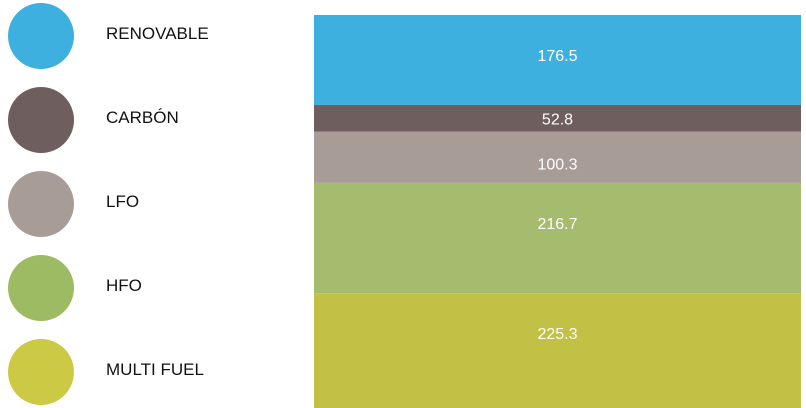 Image resolution: width=806 pixels, height=408 pixels. Describe the element at coordinates (153, 204) in the screenshot. I see `legend-item: LFO` at that location.